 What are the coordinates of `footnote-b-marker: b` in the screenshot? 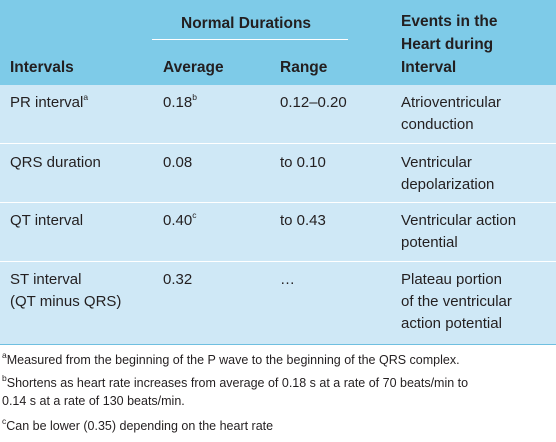 It's located at (4, 377).